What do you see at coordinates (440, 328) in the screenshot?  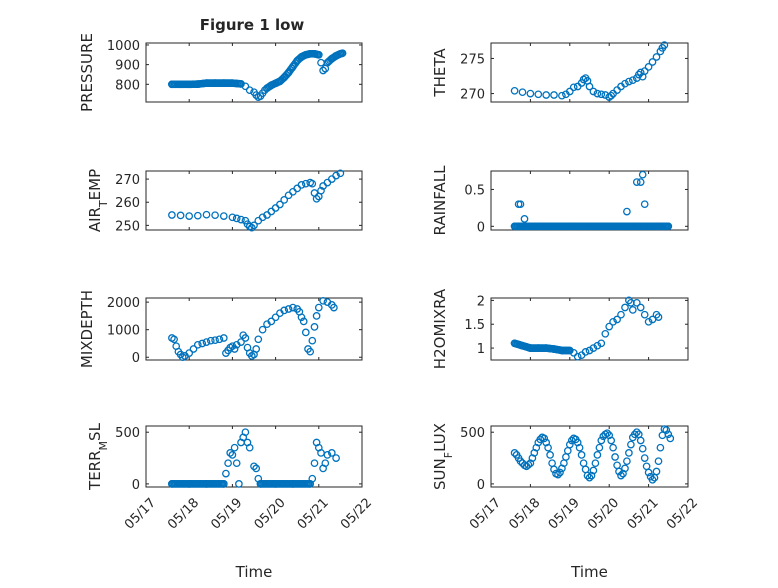 I see `y-axis-label: H2OMIXRA` at bounding box center [440, 328].